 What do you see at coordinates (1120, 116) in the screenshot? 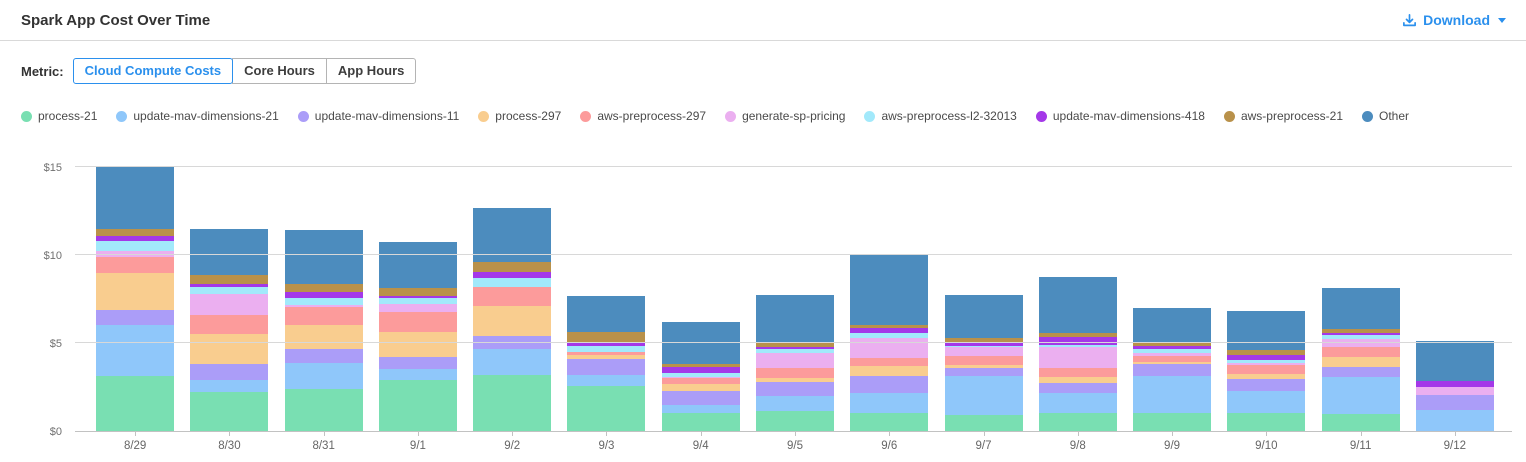
I see `legend-item: update-mav-dimensions-418` at bounding box center [1120, 116].